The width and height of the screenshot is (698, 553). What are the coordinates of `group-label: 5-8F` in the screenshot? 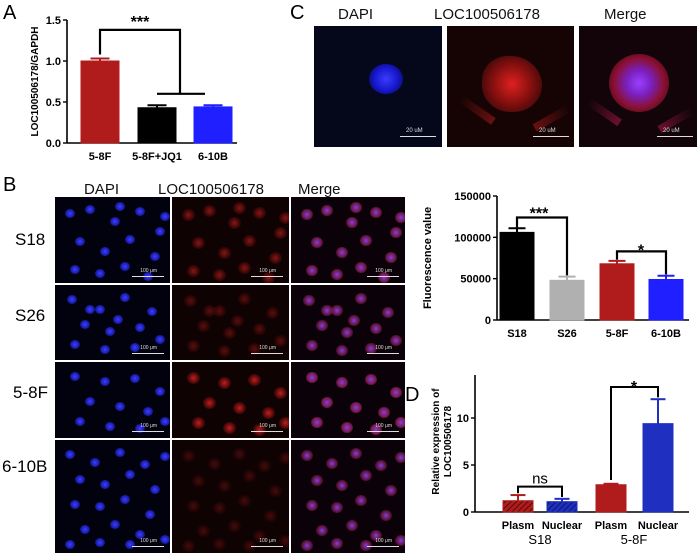 It's located at (634, 539).